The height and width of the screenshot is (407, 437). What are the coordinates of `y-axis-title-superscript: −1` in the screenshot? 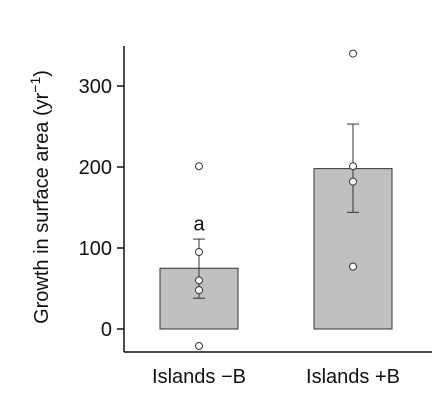 It's located at (35, 85).